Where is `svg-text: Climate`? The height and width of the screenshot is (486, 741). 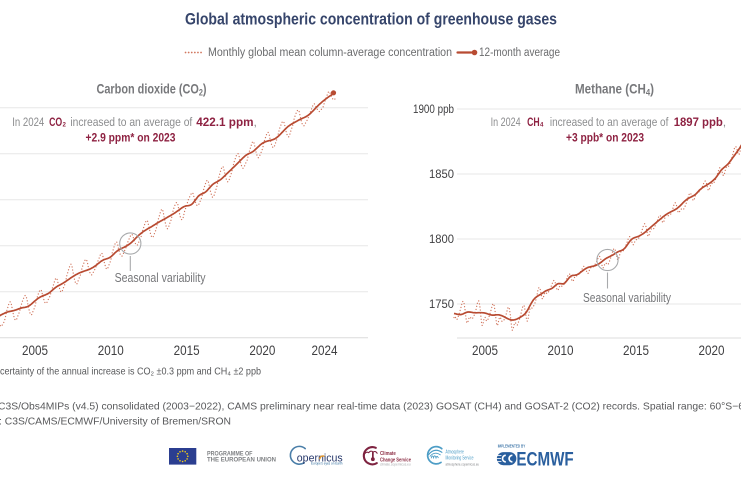
svg-text: Climate is located at coordinates (388, 454).